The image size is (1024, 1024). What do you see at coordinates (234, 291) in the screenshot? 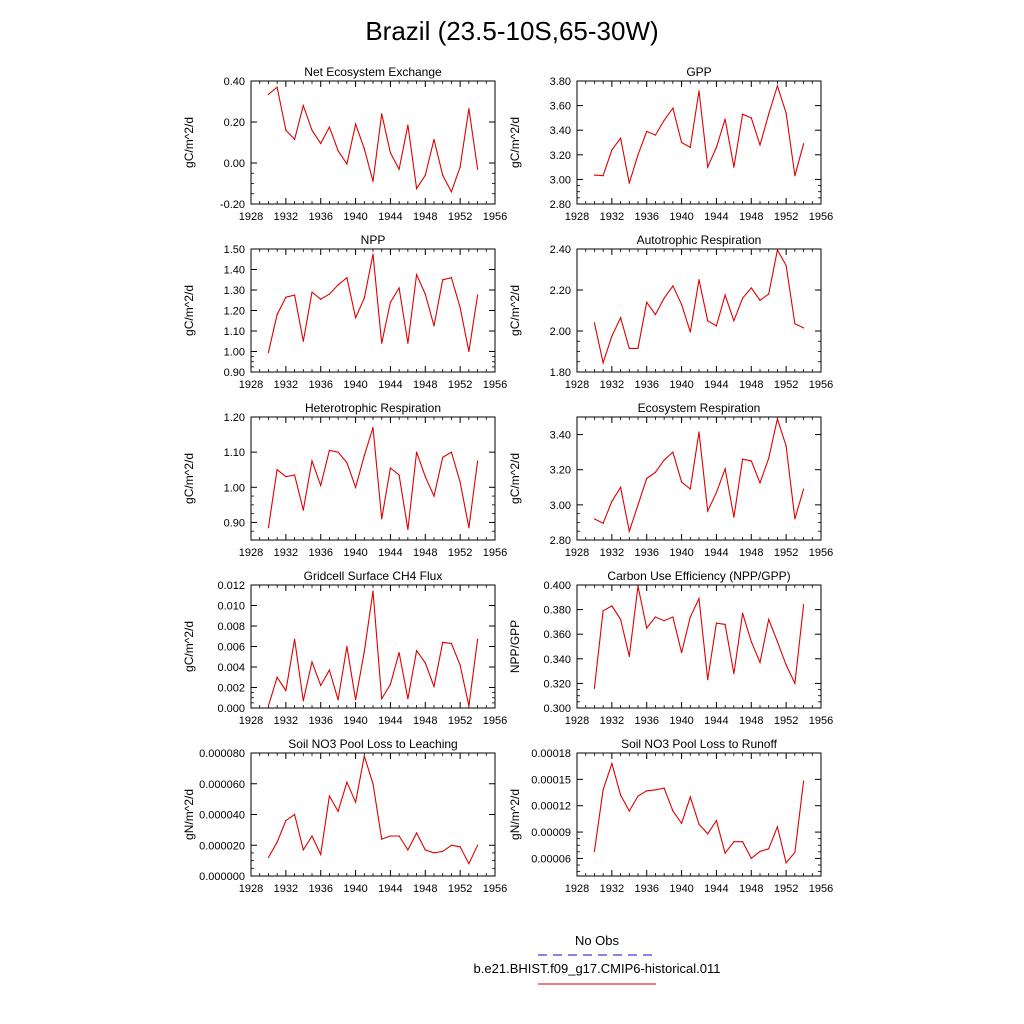
I see `y-tick-label: 1.30` at bounding box center [234, 291].